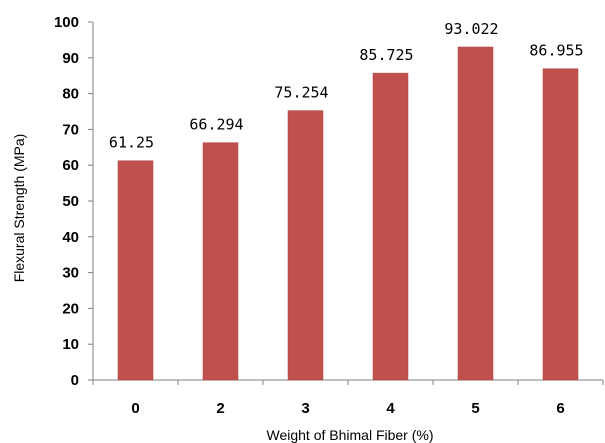 This screenshot has height=443, width=605. Describe the element at coordinates (348, 398) in the screenshot. I see `x-axis-ticks: 0 2 3 4 5 6` at that location.